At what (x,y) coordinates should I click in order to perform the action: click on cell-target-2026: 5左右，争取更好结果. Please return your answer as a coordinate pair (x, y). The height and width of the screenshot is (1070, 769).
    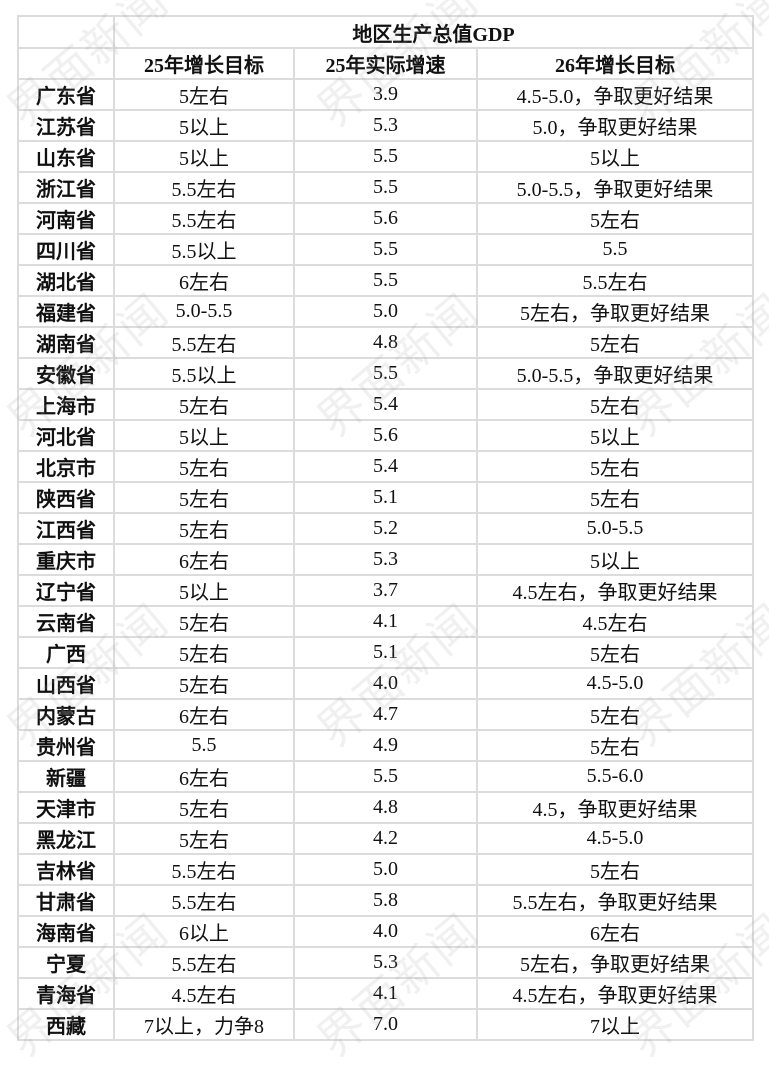
    Looking at the image, I should click on (615, 311).